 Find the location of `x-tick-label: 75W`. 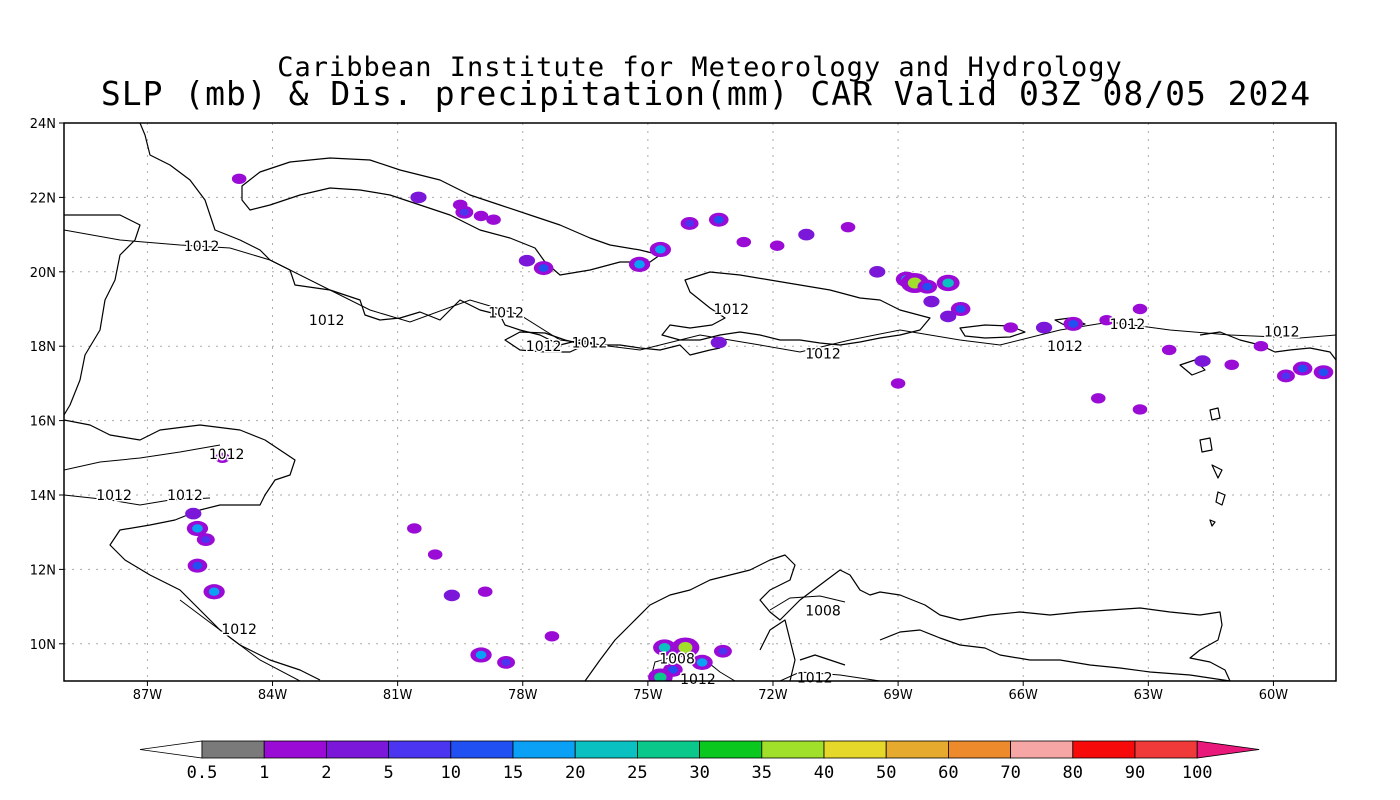

x-tick-label: 75W is located at coordinates (648, 695).